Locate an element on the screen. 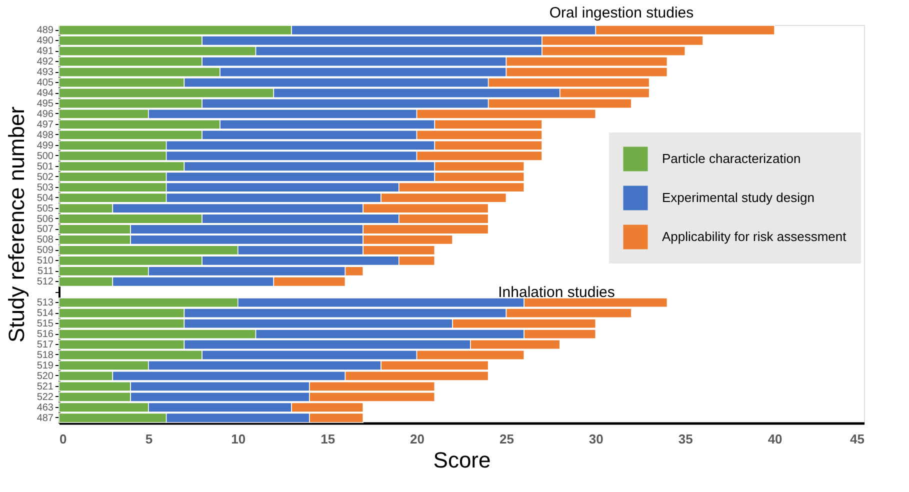 The width and height of the screenshot is (909, 492). x-axis-title: Score is located at coordinates (462, 460).